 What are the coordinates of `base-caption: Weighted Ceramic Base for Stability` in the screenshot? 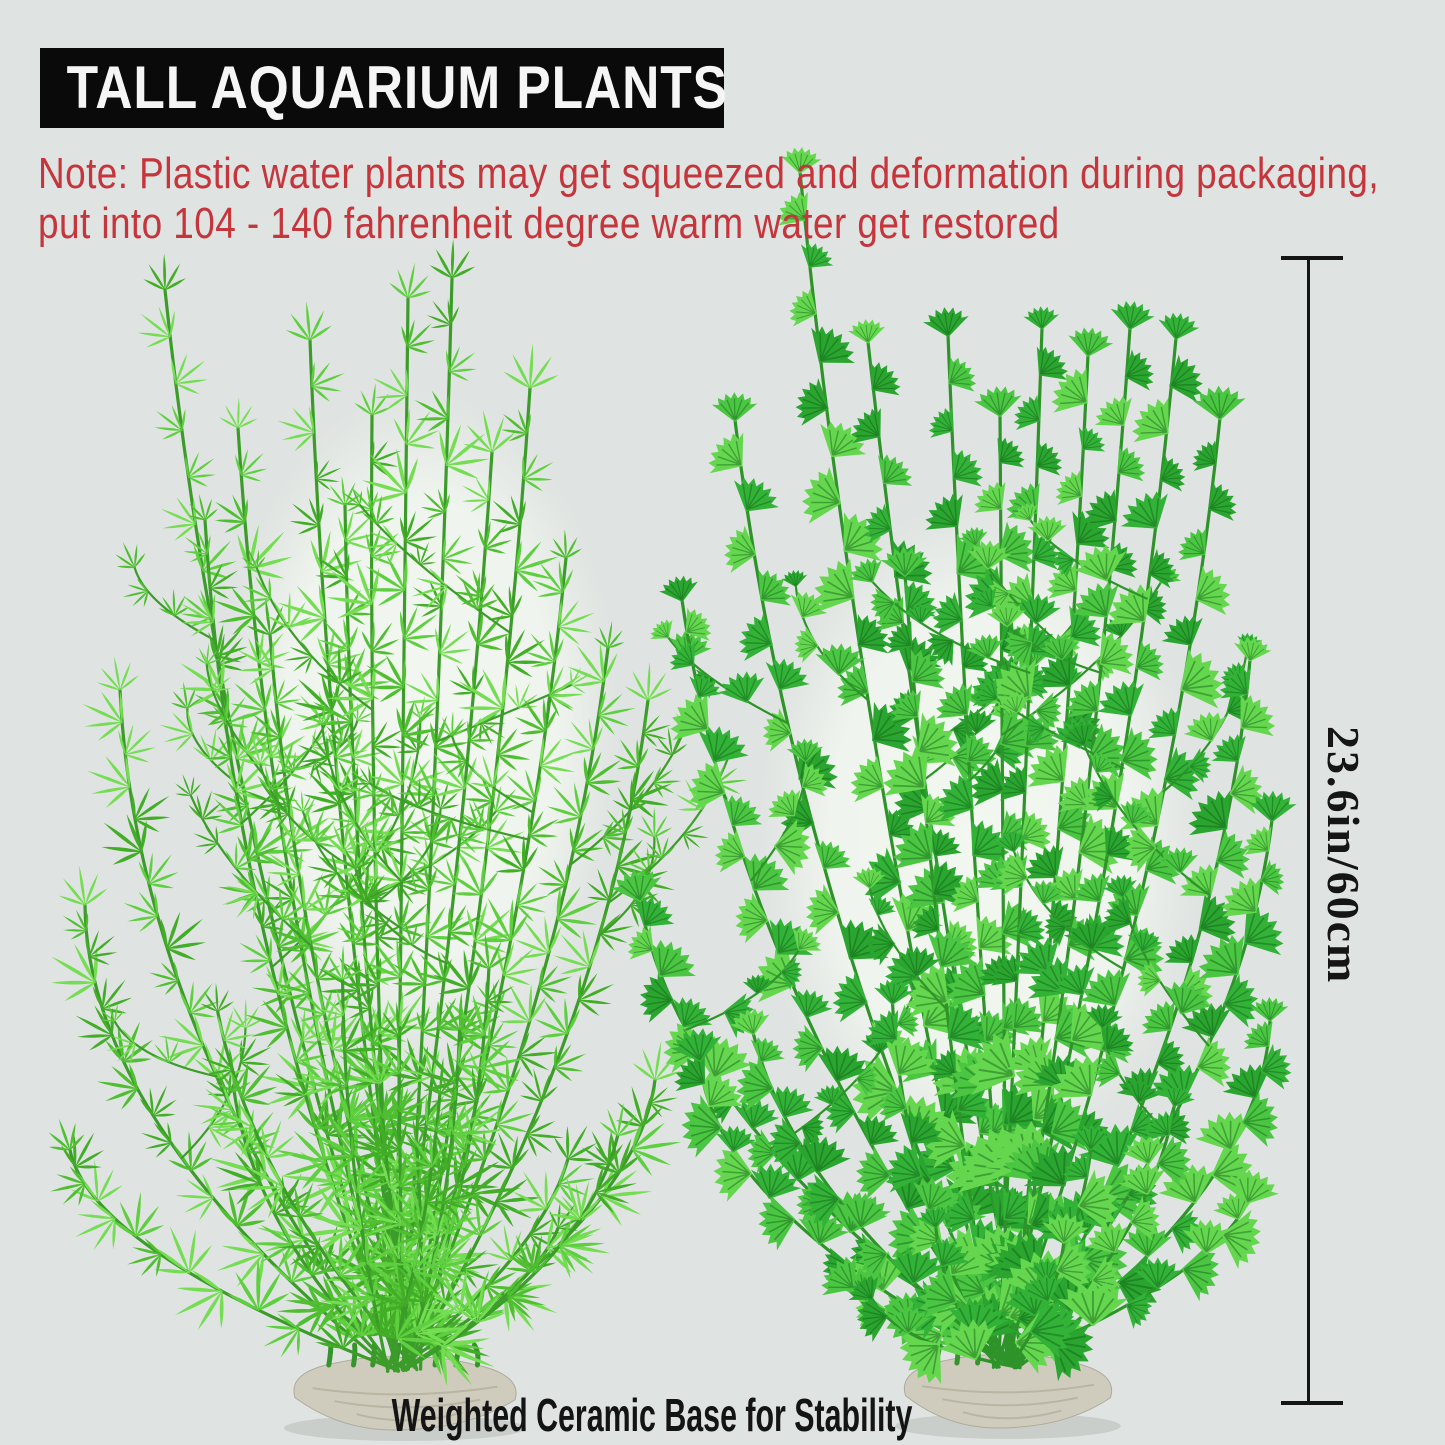 It's located at (651, 1415).